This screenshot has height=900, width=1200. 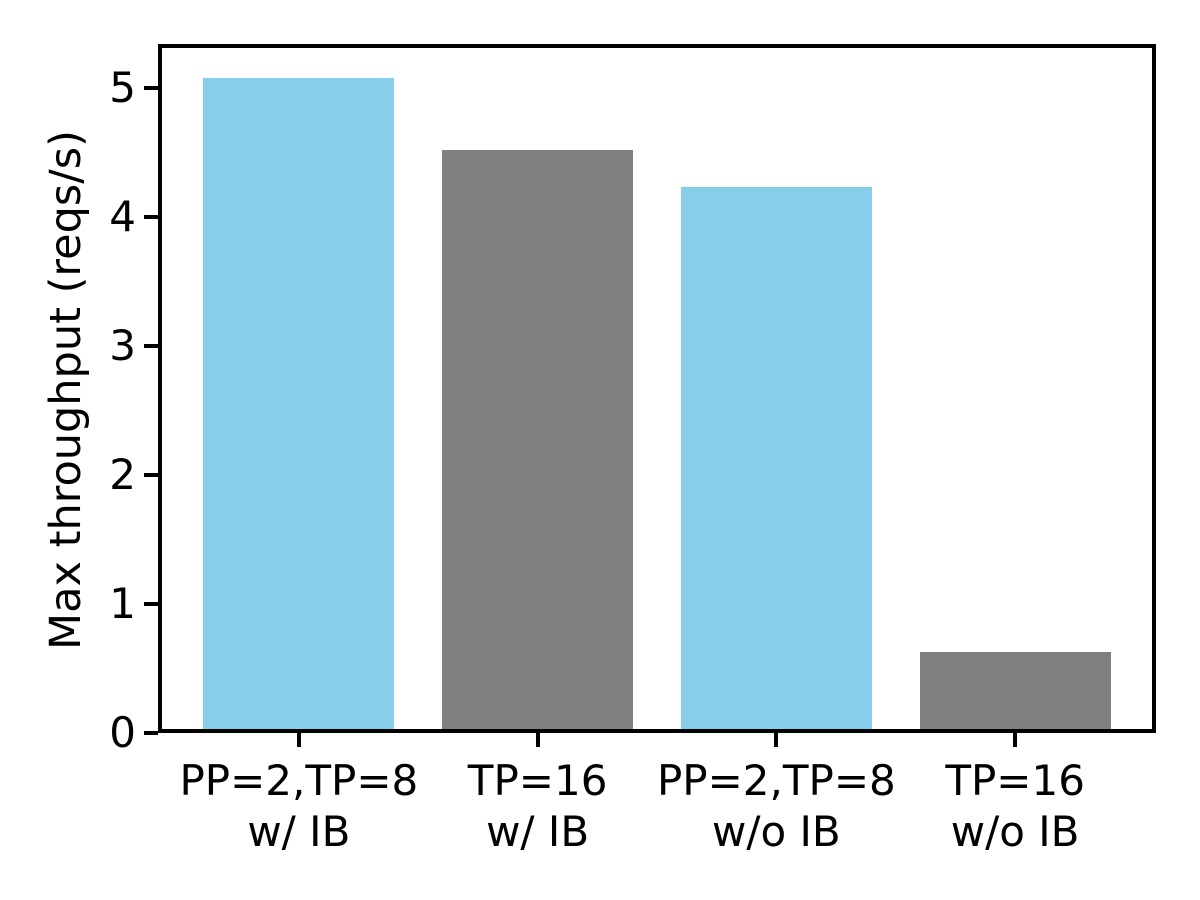 What do you see at coordinates (122, 87) in the screenshot?
I see `y-tick-label: 5` at bounding box center [122, 87].